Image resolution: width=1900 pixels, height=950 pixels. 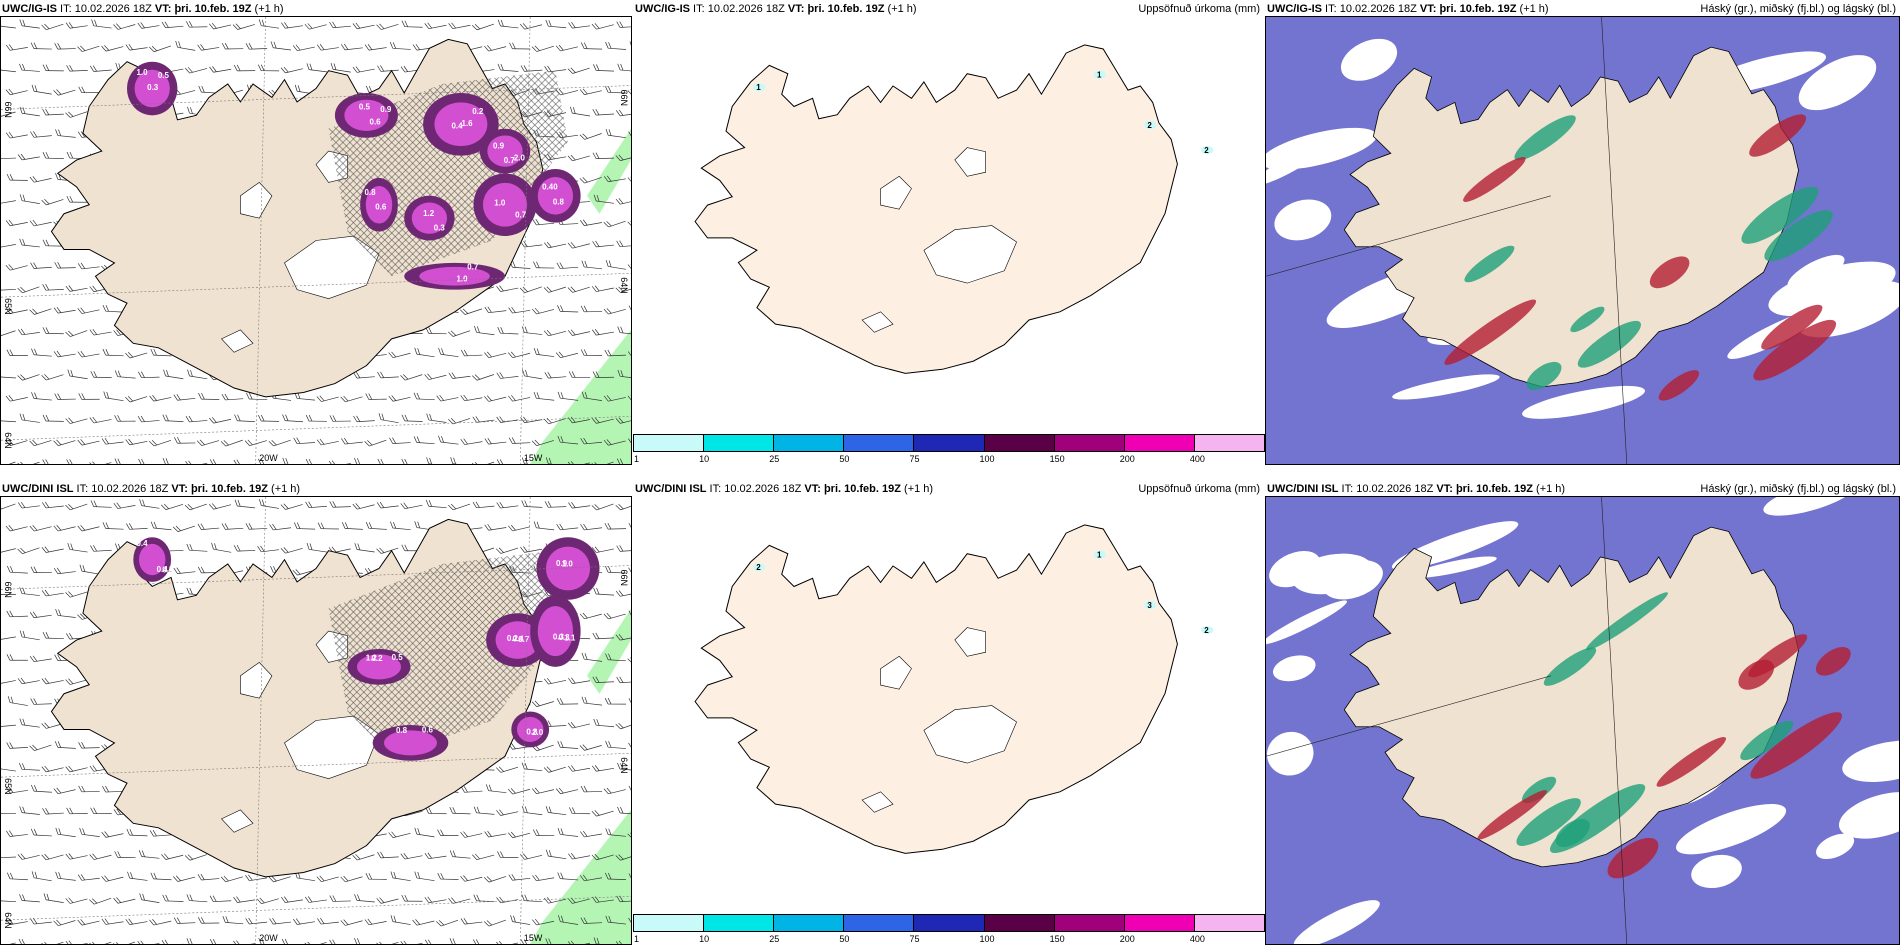 What do you see at coordinates (562, 563) in the screenshot?
I see `precip-value-label: 0.9` at bounding box center [562, 563].